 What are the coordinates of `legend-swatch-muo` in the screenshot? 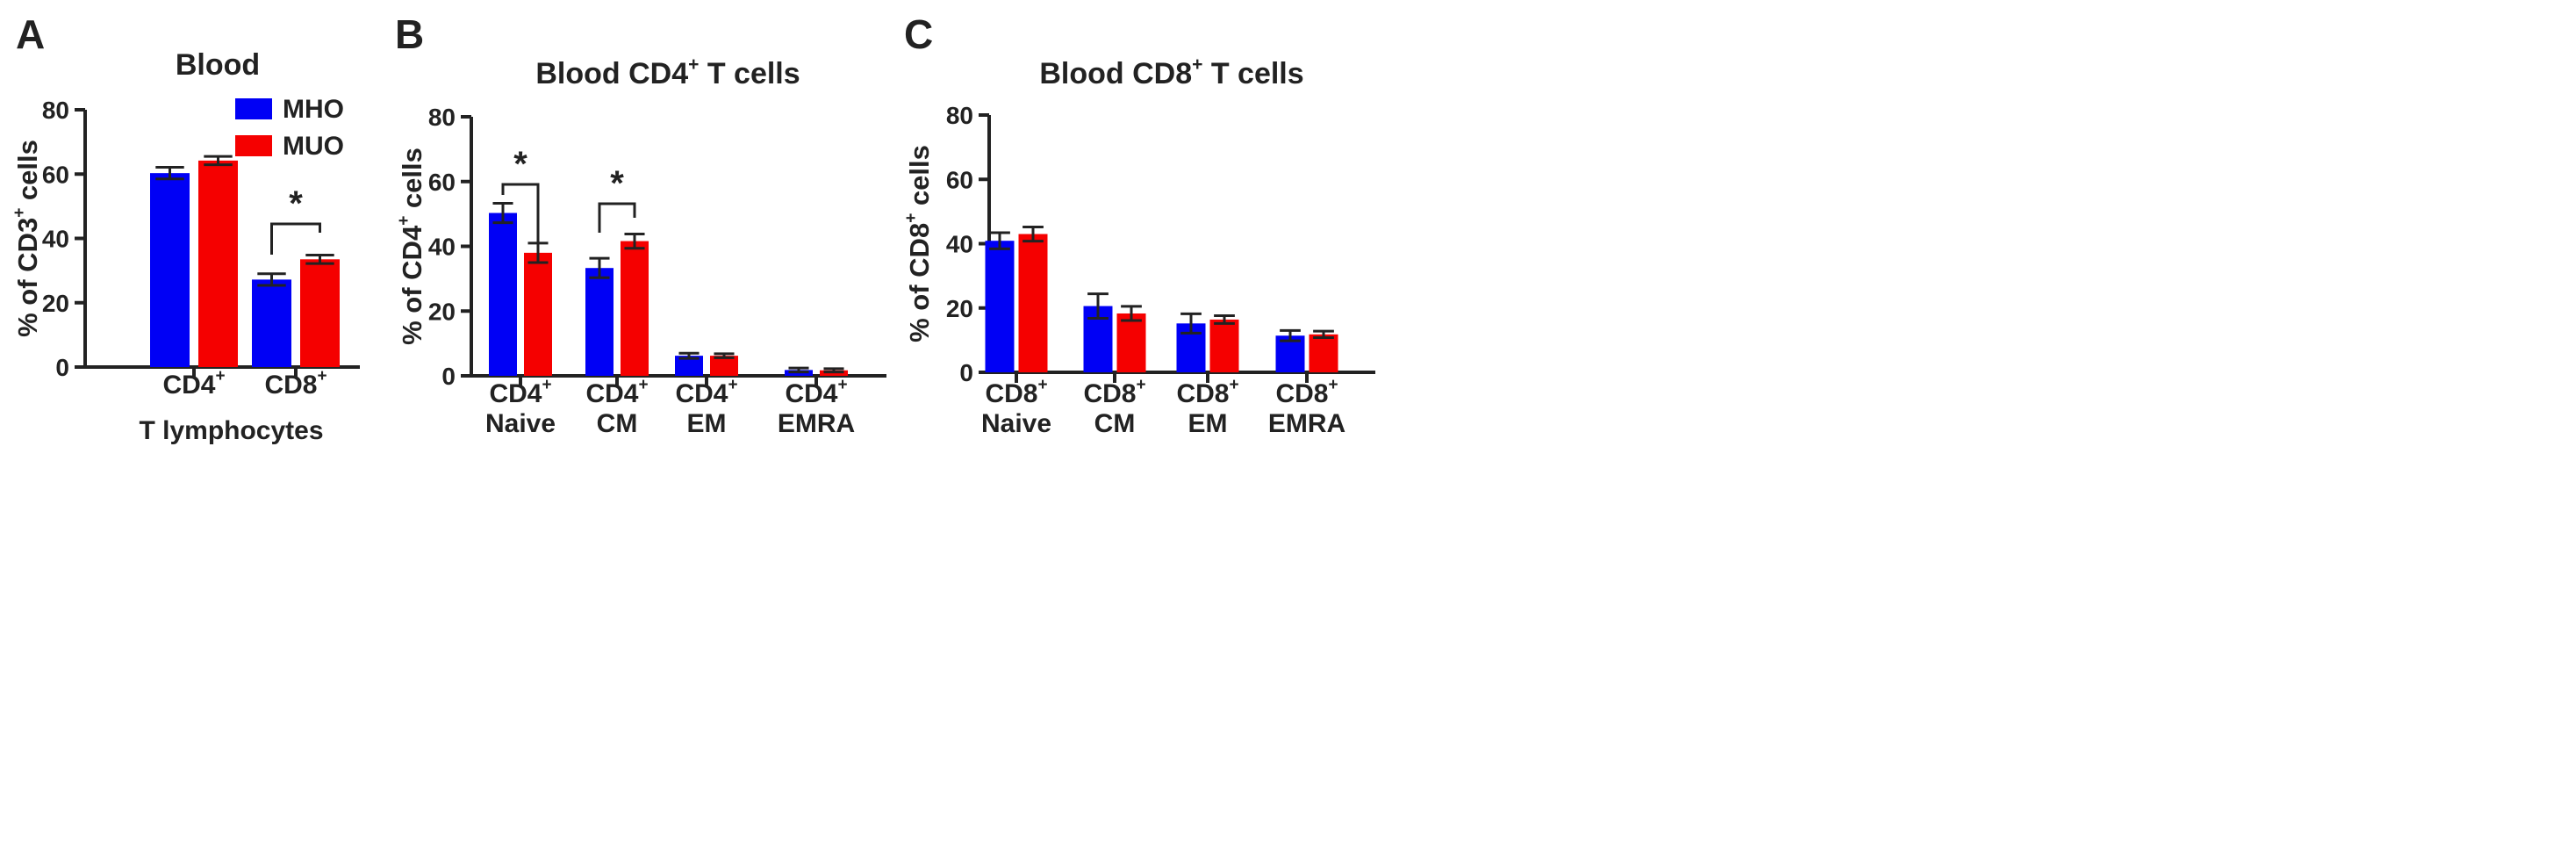 It's located at (253, 146).